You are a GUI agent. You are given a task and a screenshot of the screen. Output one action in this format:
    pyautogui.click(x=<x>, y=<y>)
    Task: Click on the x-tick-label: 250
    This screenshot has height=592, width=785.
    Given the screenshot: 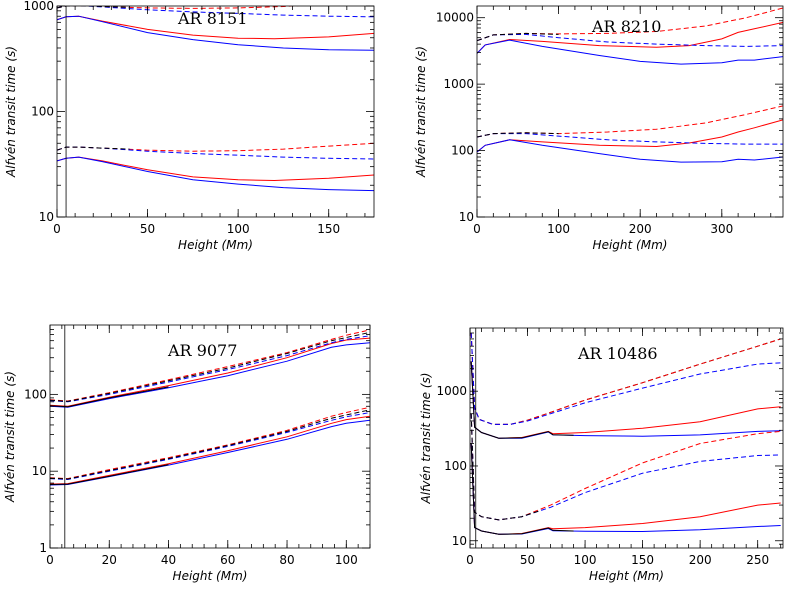 What is the action you would take?
    pyautogui.click(x=757, y=560)
    